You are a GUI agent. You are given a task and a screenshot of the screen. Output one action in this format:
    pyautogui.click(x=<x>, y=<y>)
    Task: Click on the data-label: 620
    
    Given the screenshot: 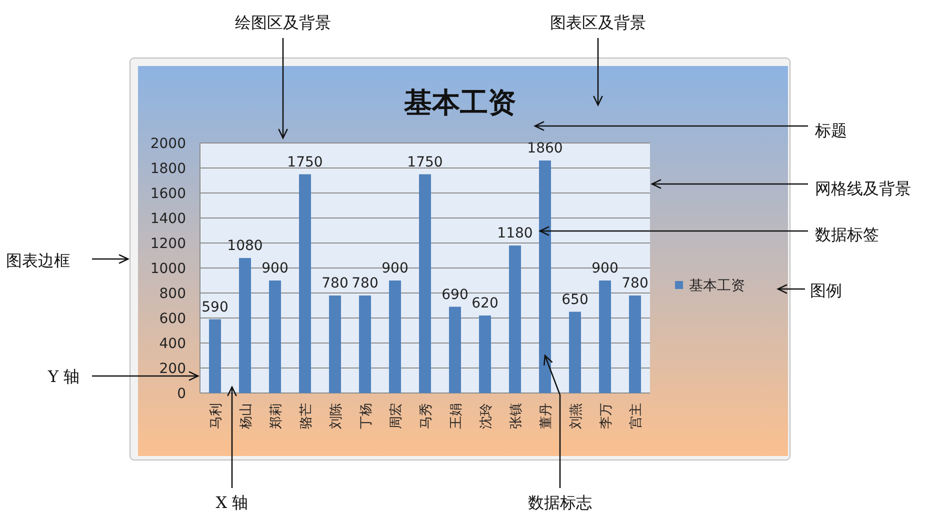 What is the action you would take?
    pyautogui.click(x=485, y=304)
    